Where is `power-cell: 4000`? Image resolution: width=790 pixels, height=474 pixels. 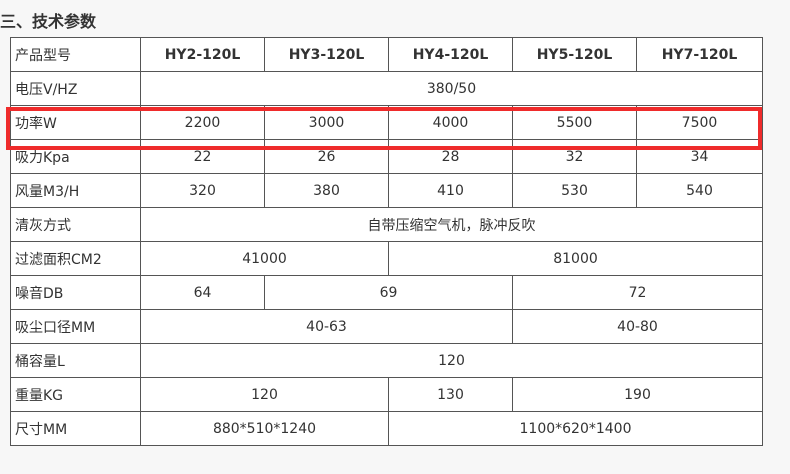
power-cell: 4000 is located at coordinates (450, 122).